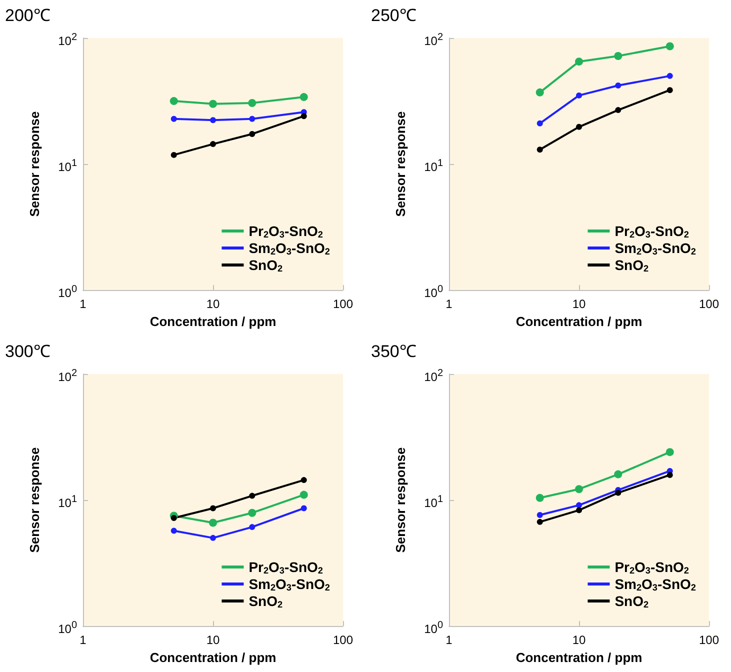  I want to click on chart-title: 350℃, so click(393, 351).